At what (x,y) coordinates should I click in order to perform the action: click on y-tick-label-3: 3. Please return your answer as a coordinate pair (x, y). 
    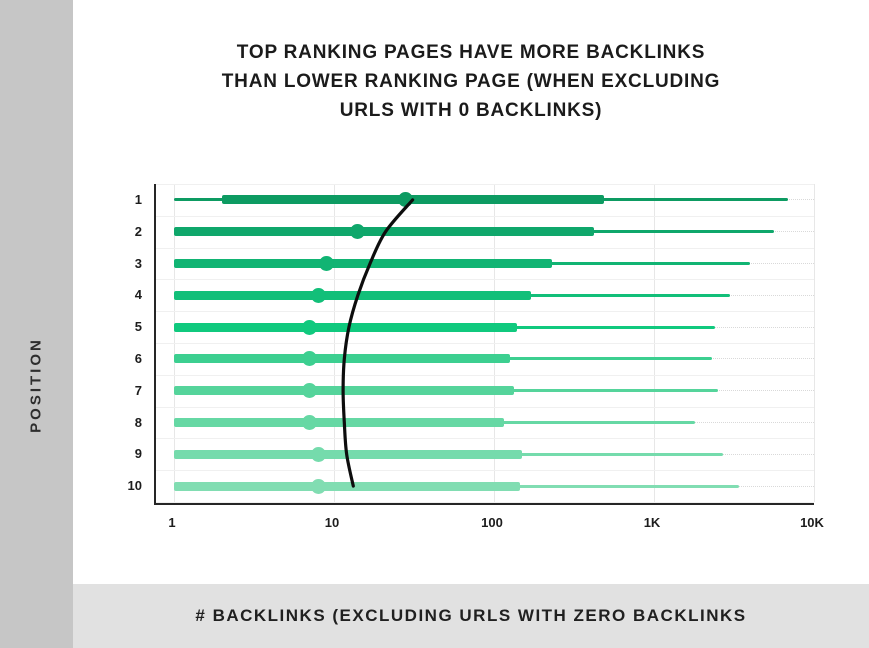
    Looking at the image, I should click on (138, 263).